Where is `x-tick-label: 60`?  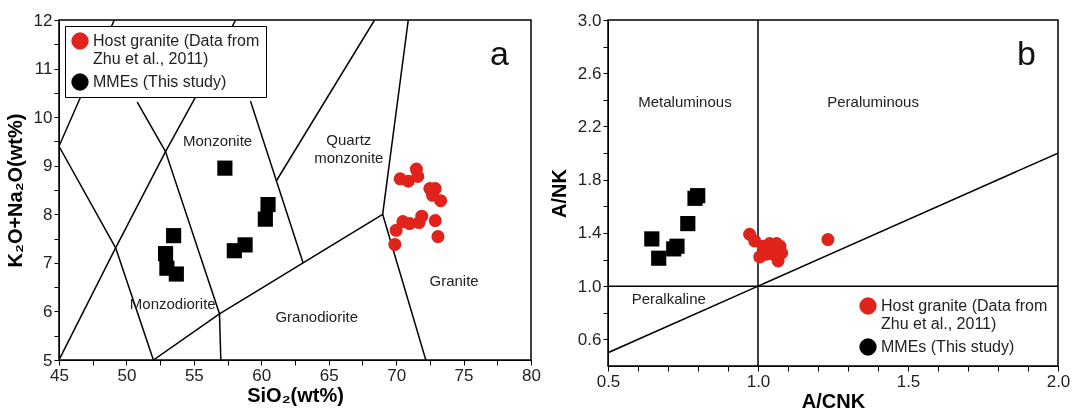
x-tick-label: 60 is located at coordinates (262, 375).